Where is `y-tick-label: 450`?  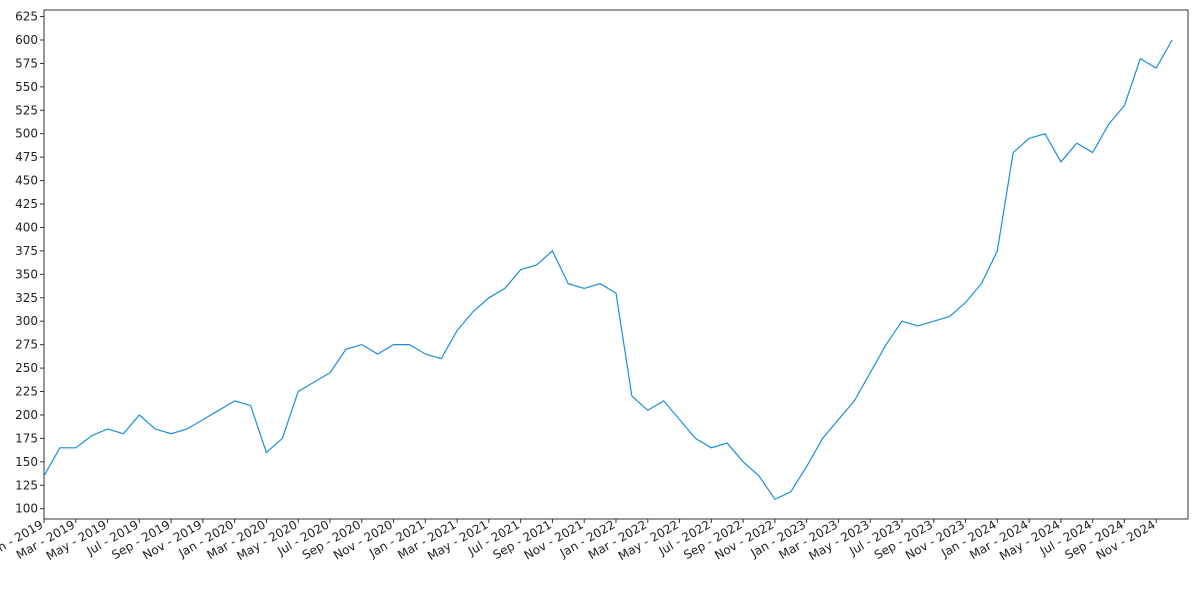 y-tick-label: 450 is located at coordinates (26, 181).